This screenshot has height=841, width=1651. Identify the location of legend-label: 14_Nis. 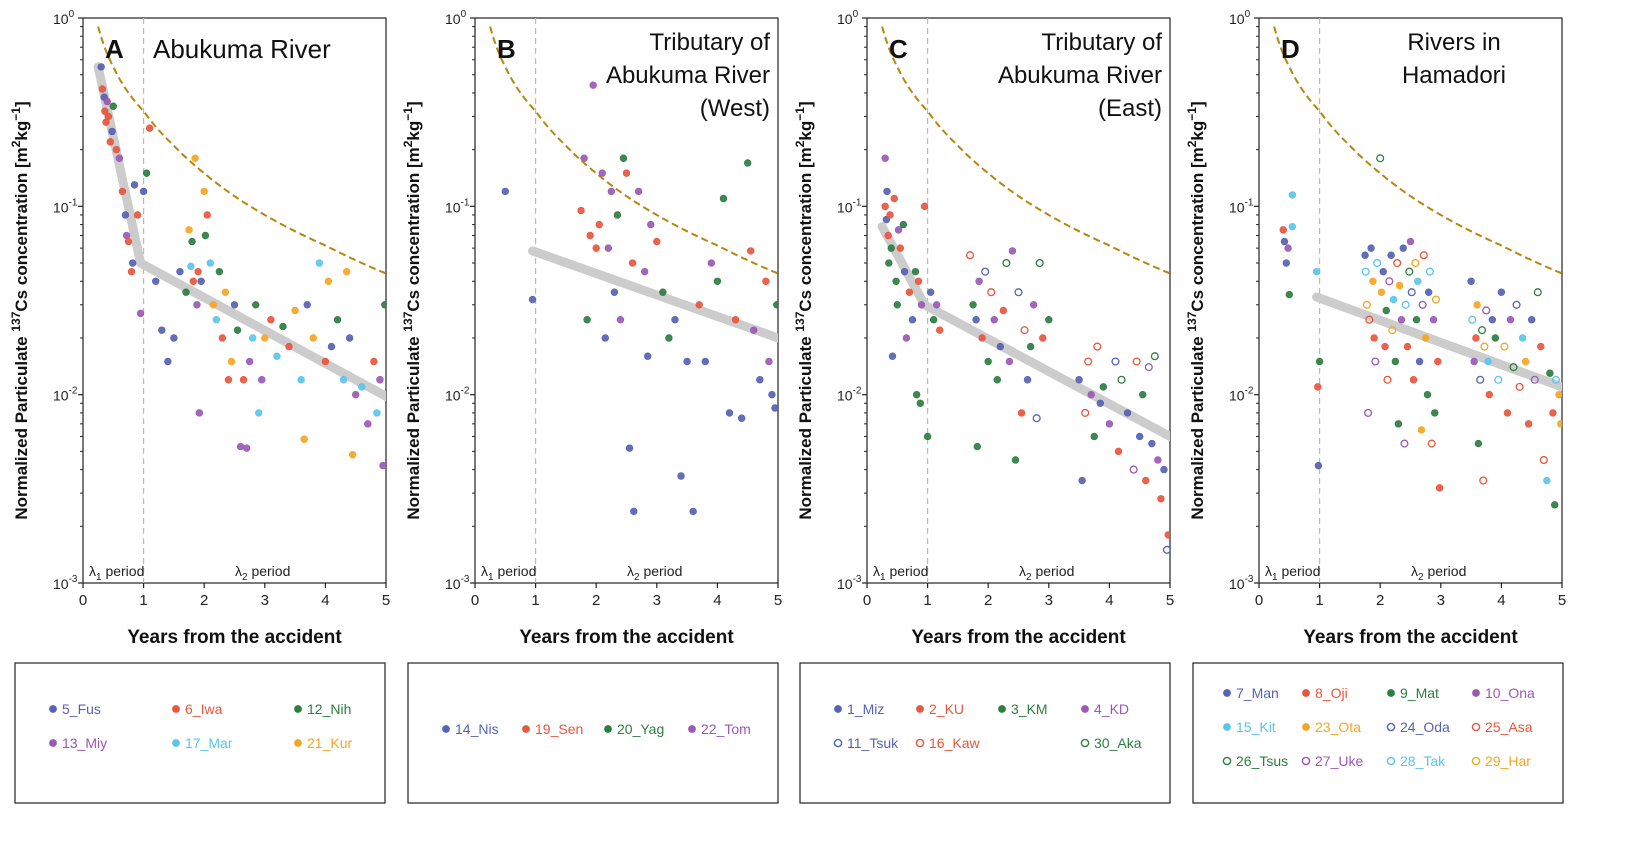
(477, 729).